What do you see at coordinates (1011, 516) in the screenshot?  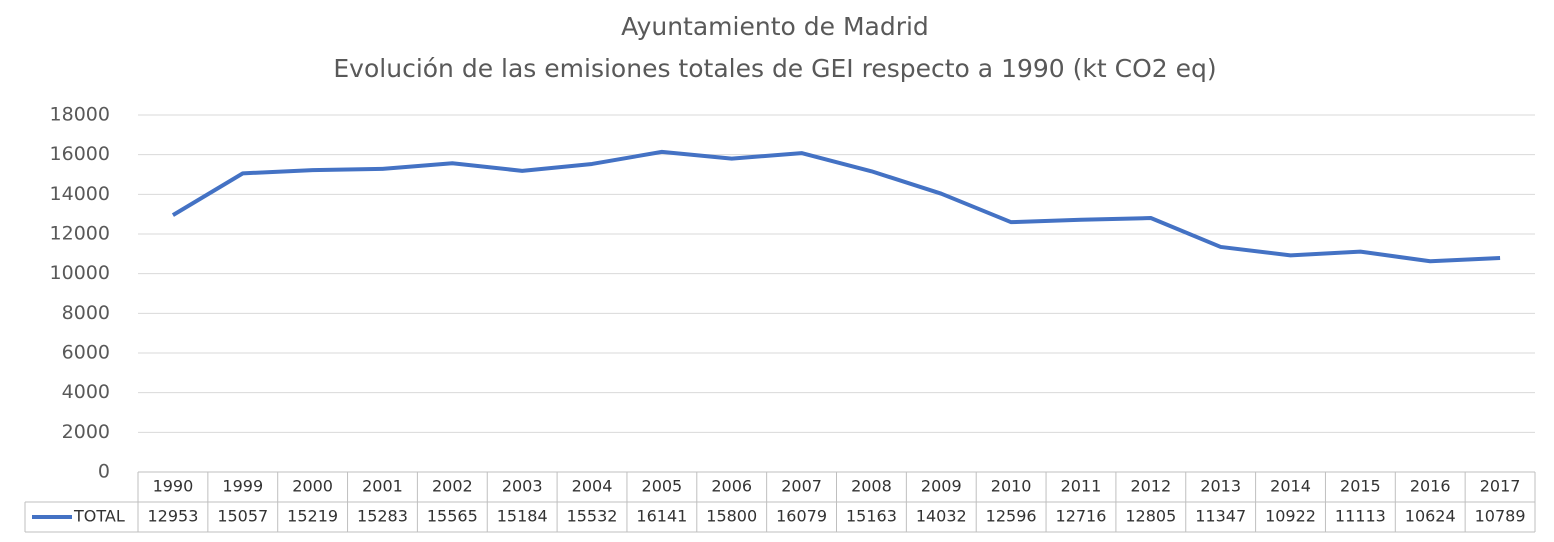 I see `table-value: 12596` at bounding box center [1011, 516].